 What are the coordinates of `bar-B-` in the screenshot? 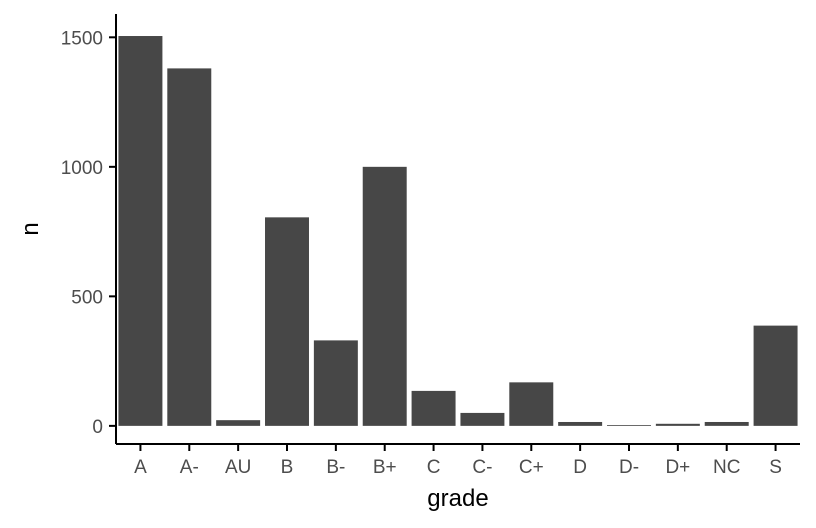 It's located at (335, 383).